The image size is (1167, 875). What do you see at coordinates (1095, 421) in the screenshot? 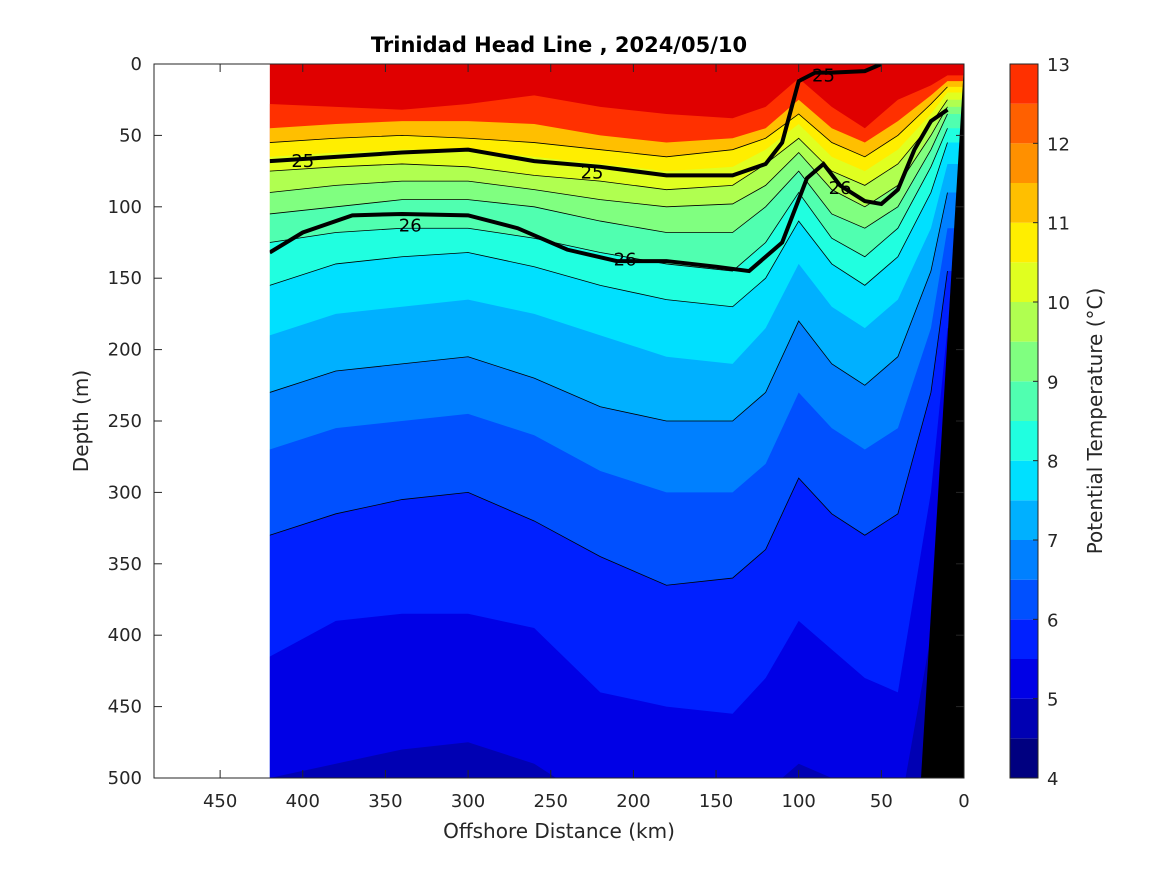
I see `colorbar-label: Potential Temperature (°C)` at bounding box center [1095, 421].